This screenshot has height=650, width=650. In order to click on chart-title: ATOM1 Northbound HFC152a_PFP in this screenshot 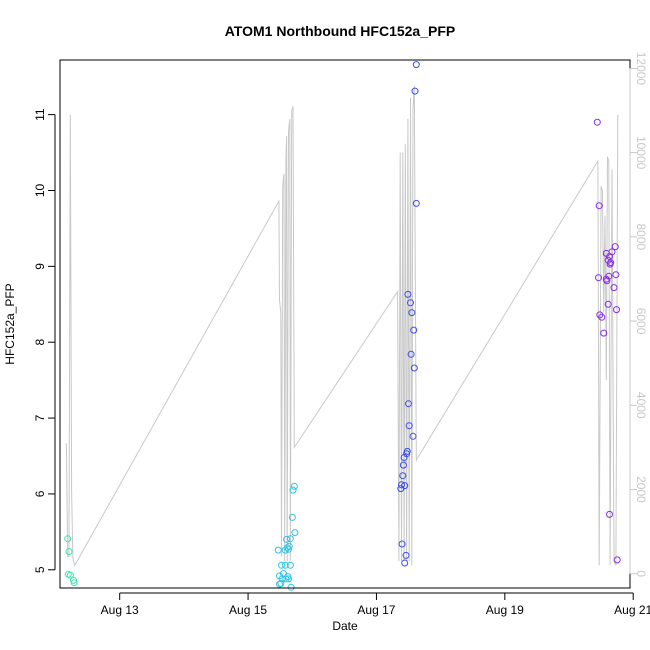, I will do `click(340, 31)`.